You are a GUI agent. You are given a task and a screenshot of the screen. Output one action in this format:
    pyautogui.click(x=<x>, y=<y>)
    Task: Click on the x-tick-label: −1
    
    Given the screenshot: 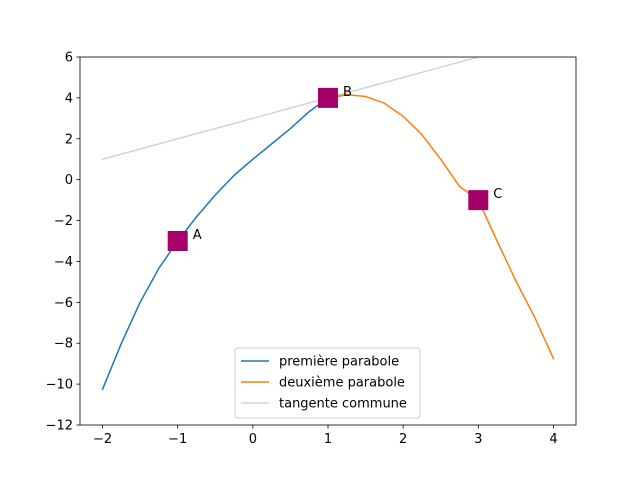 What is the action you would take?
    pyautogui.click(x=177, y=439)
    